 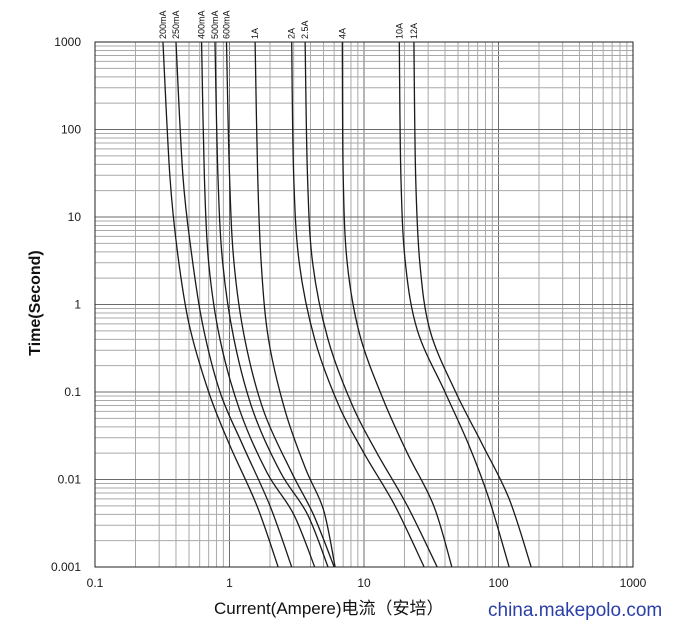 What do you see at coordinates (414, 31) in the screenshot?
I see `curve-label: 12A` at bounding box center [414, 31].